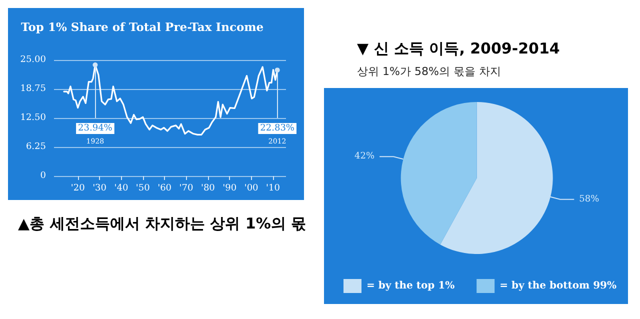 Image resolution: width=640 pixels, height=319 pixels. Describe the element at coordinates (229, 189) in the screenshot. I see `x-tick-label: '90` at that location.